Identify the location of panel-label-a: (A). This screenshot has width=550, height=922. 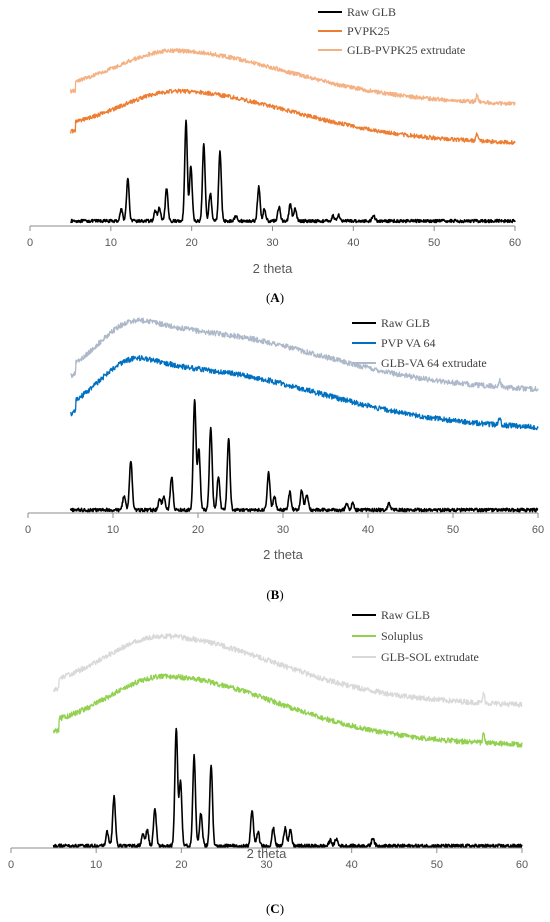
(275, 297).